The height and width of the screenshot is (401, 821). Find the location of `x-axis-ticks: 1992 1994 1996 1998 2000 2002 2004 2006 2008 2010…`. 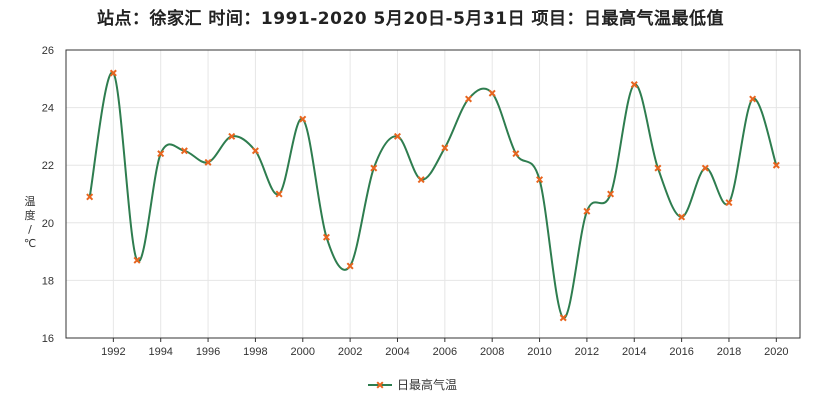

x-axis-ticks: 1992 1994 1996 1998 2000 2002 2004 2006 2008 2010… is located at coordinates (445, 348).